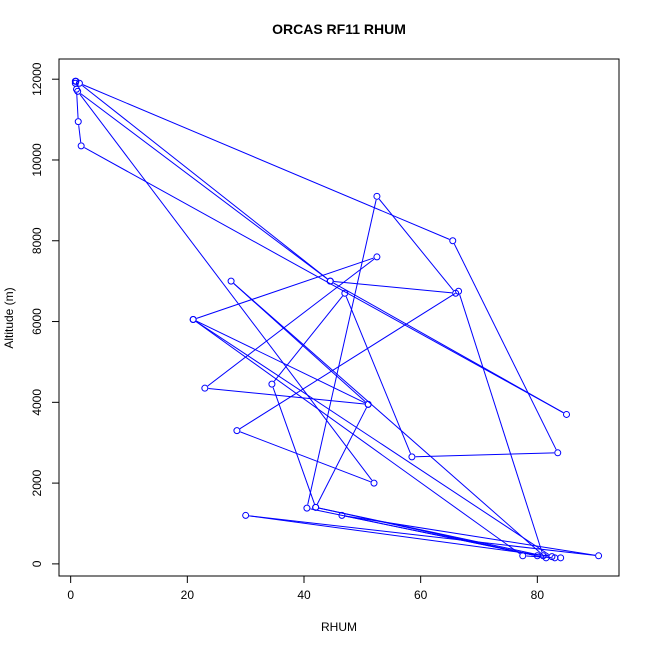 Image resolution: width=650 pixels, height=650 pixels. What do you see at coordinates (37, 160) in the screenshot?
I see `y-tick-label: 10000` at bounding box center [37, 160].